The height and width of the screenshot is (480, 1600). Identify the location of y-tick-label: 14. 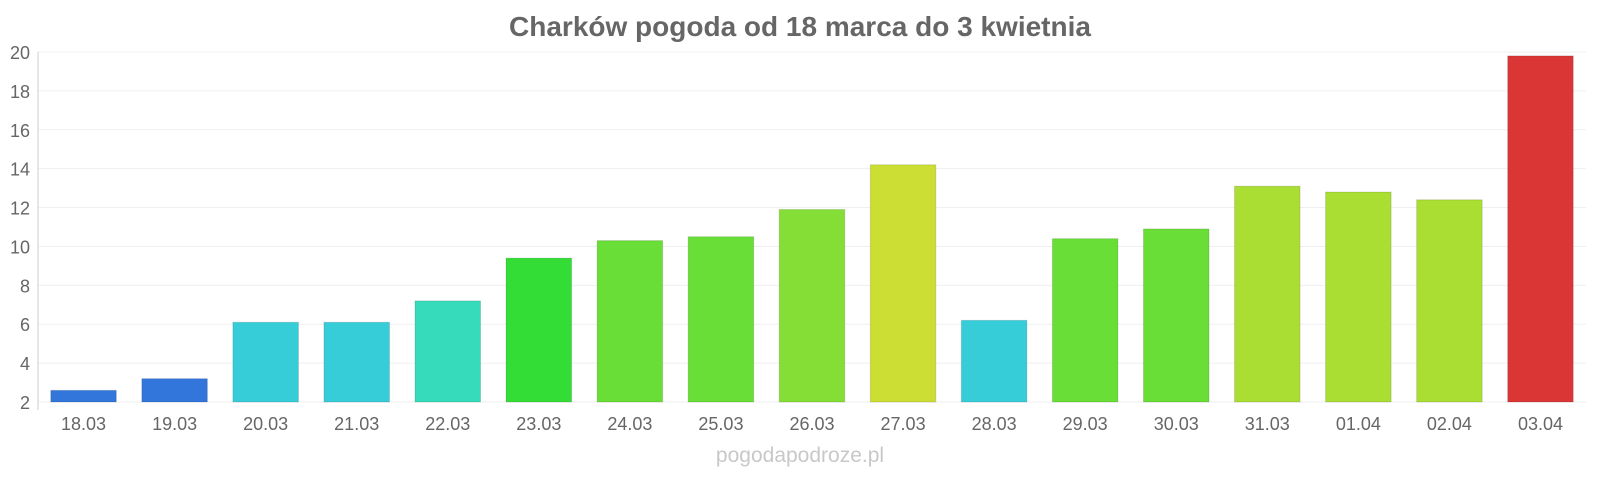
(20, 170).